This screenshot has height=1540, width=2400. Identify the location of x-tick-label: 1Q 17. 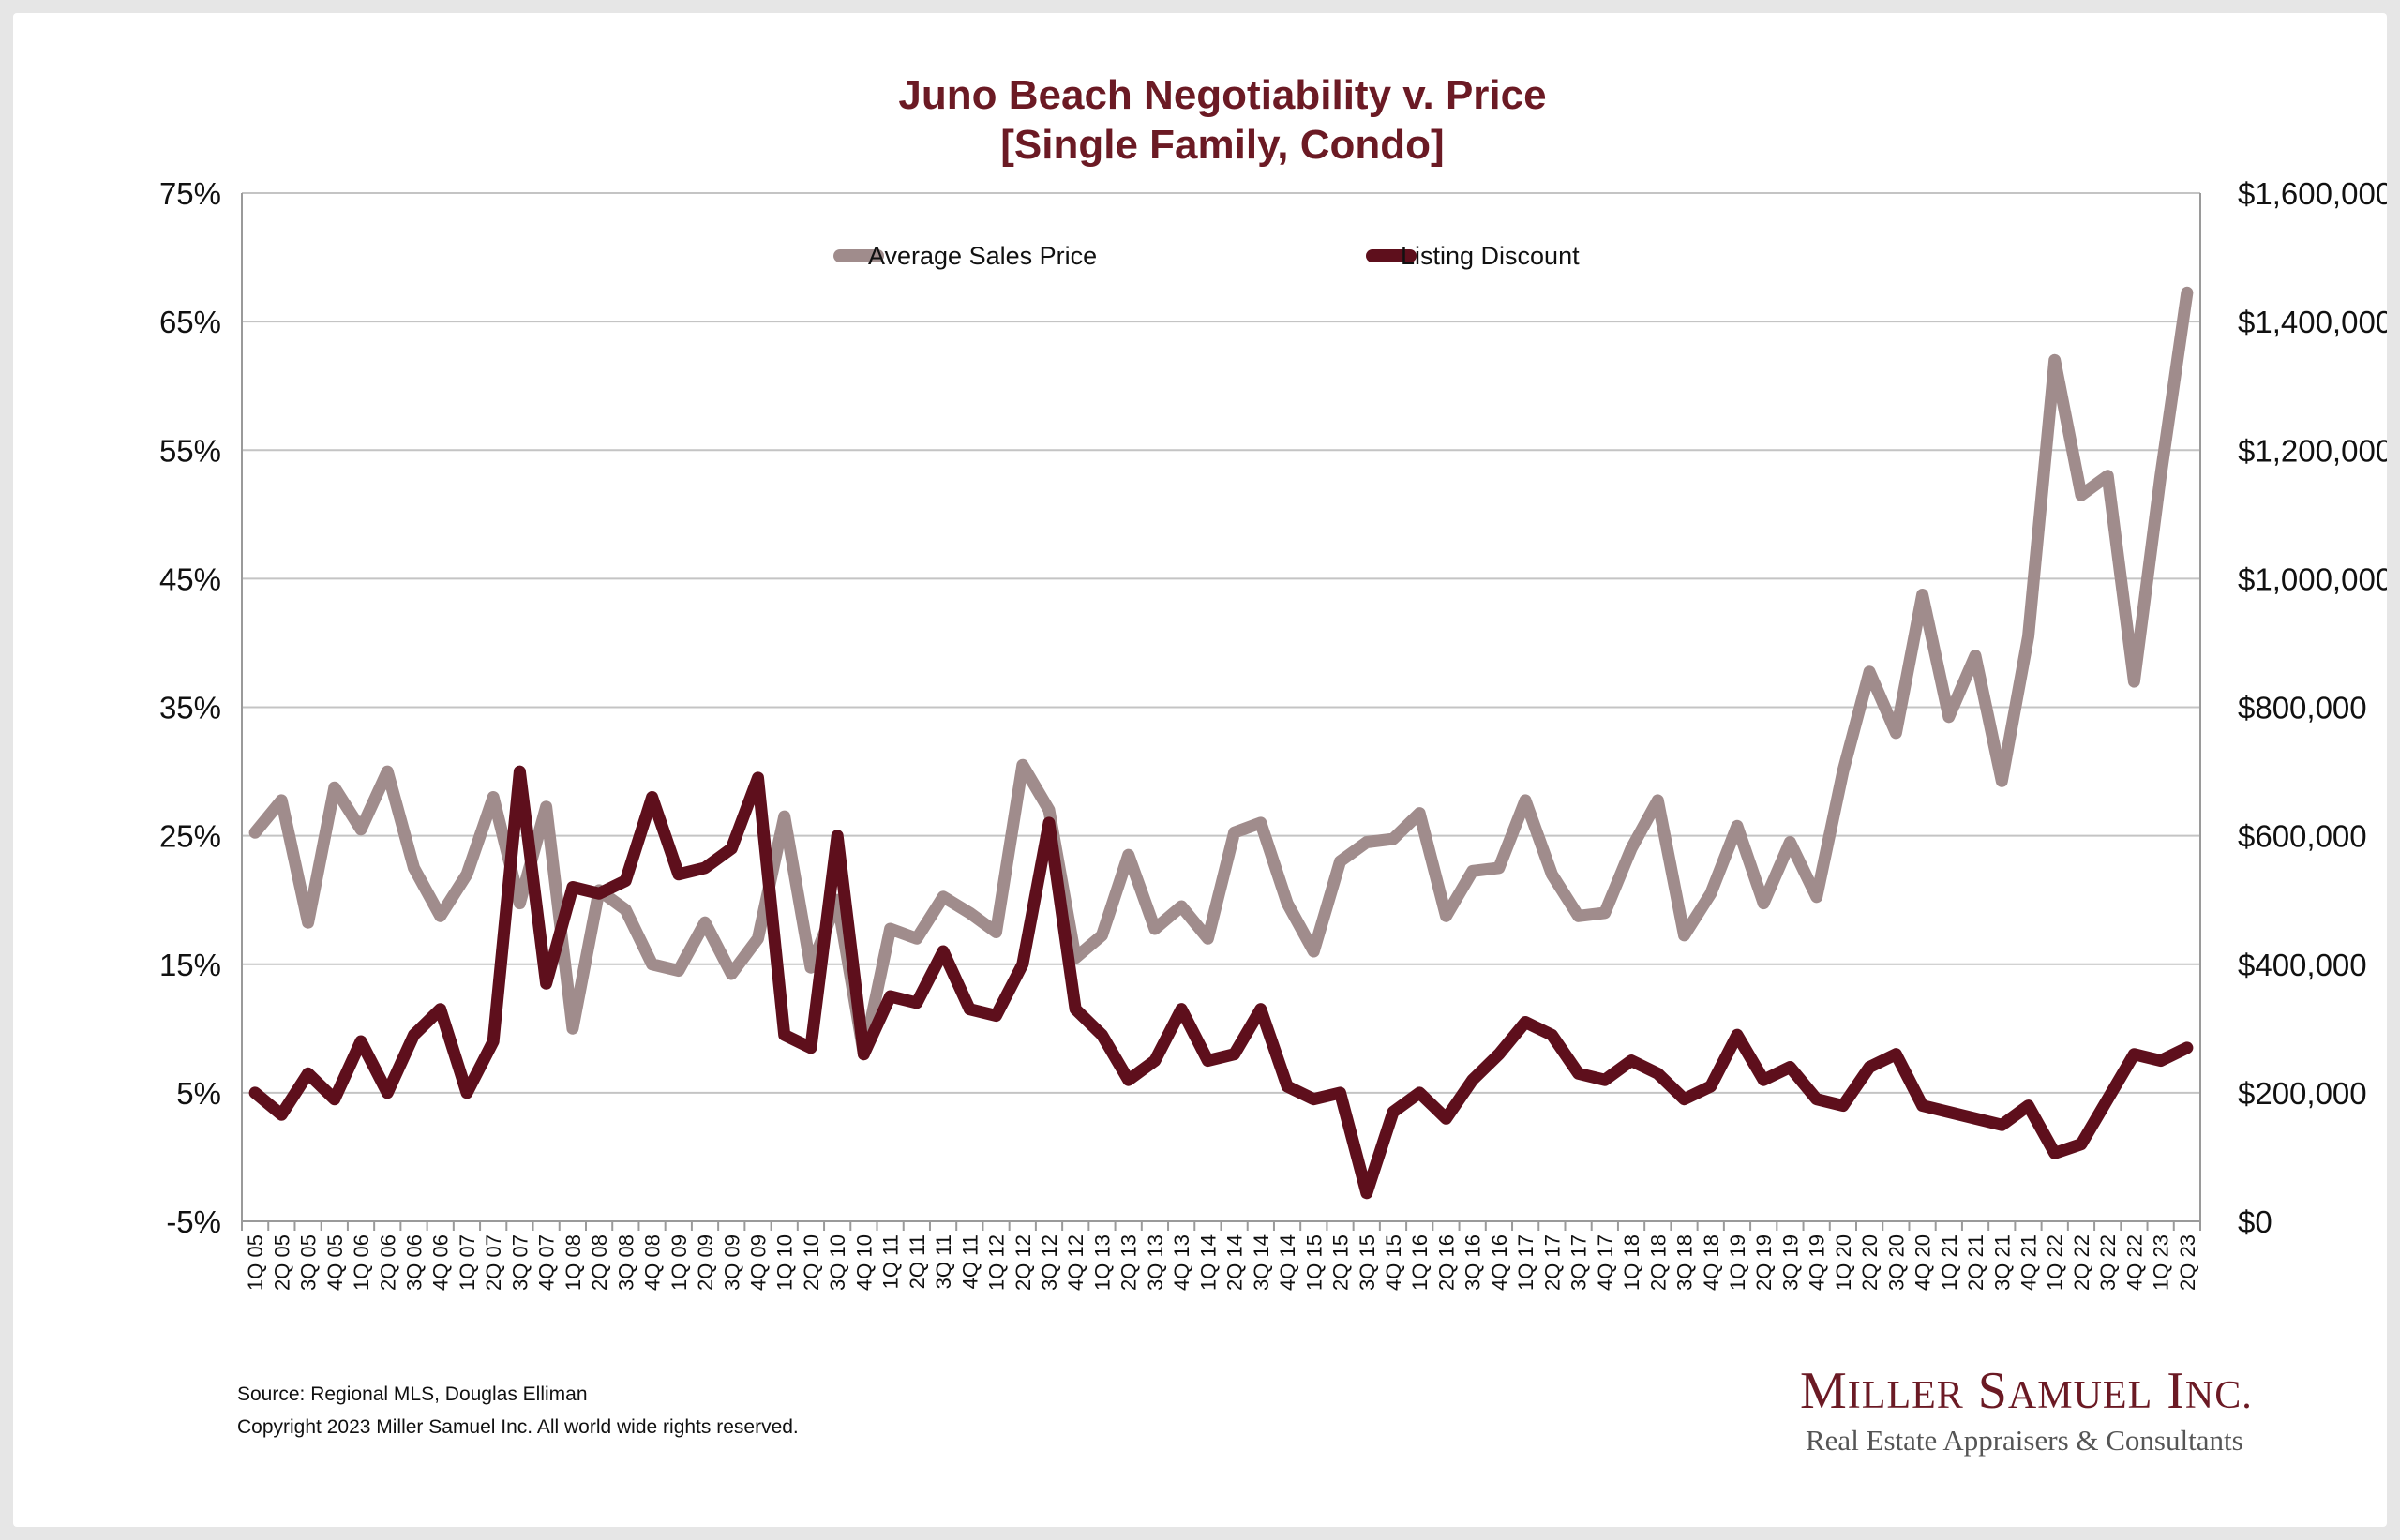
(1526, 1263).